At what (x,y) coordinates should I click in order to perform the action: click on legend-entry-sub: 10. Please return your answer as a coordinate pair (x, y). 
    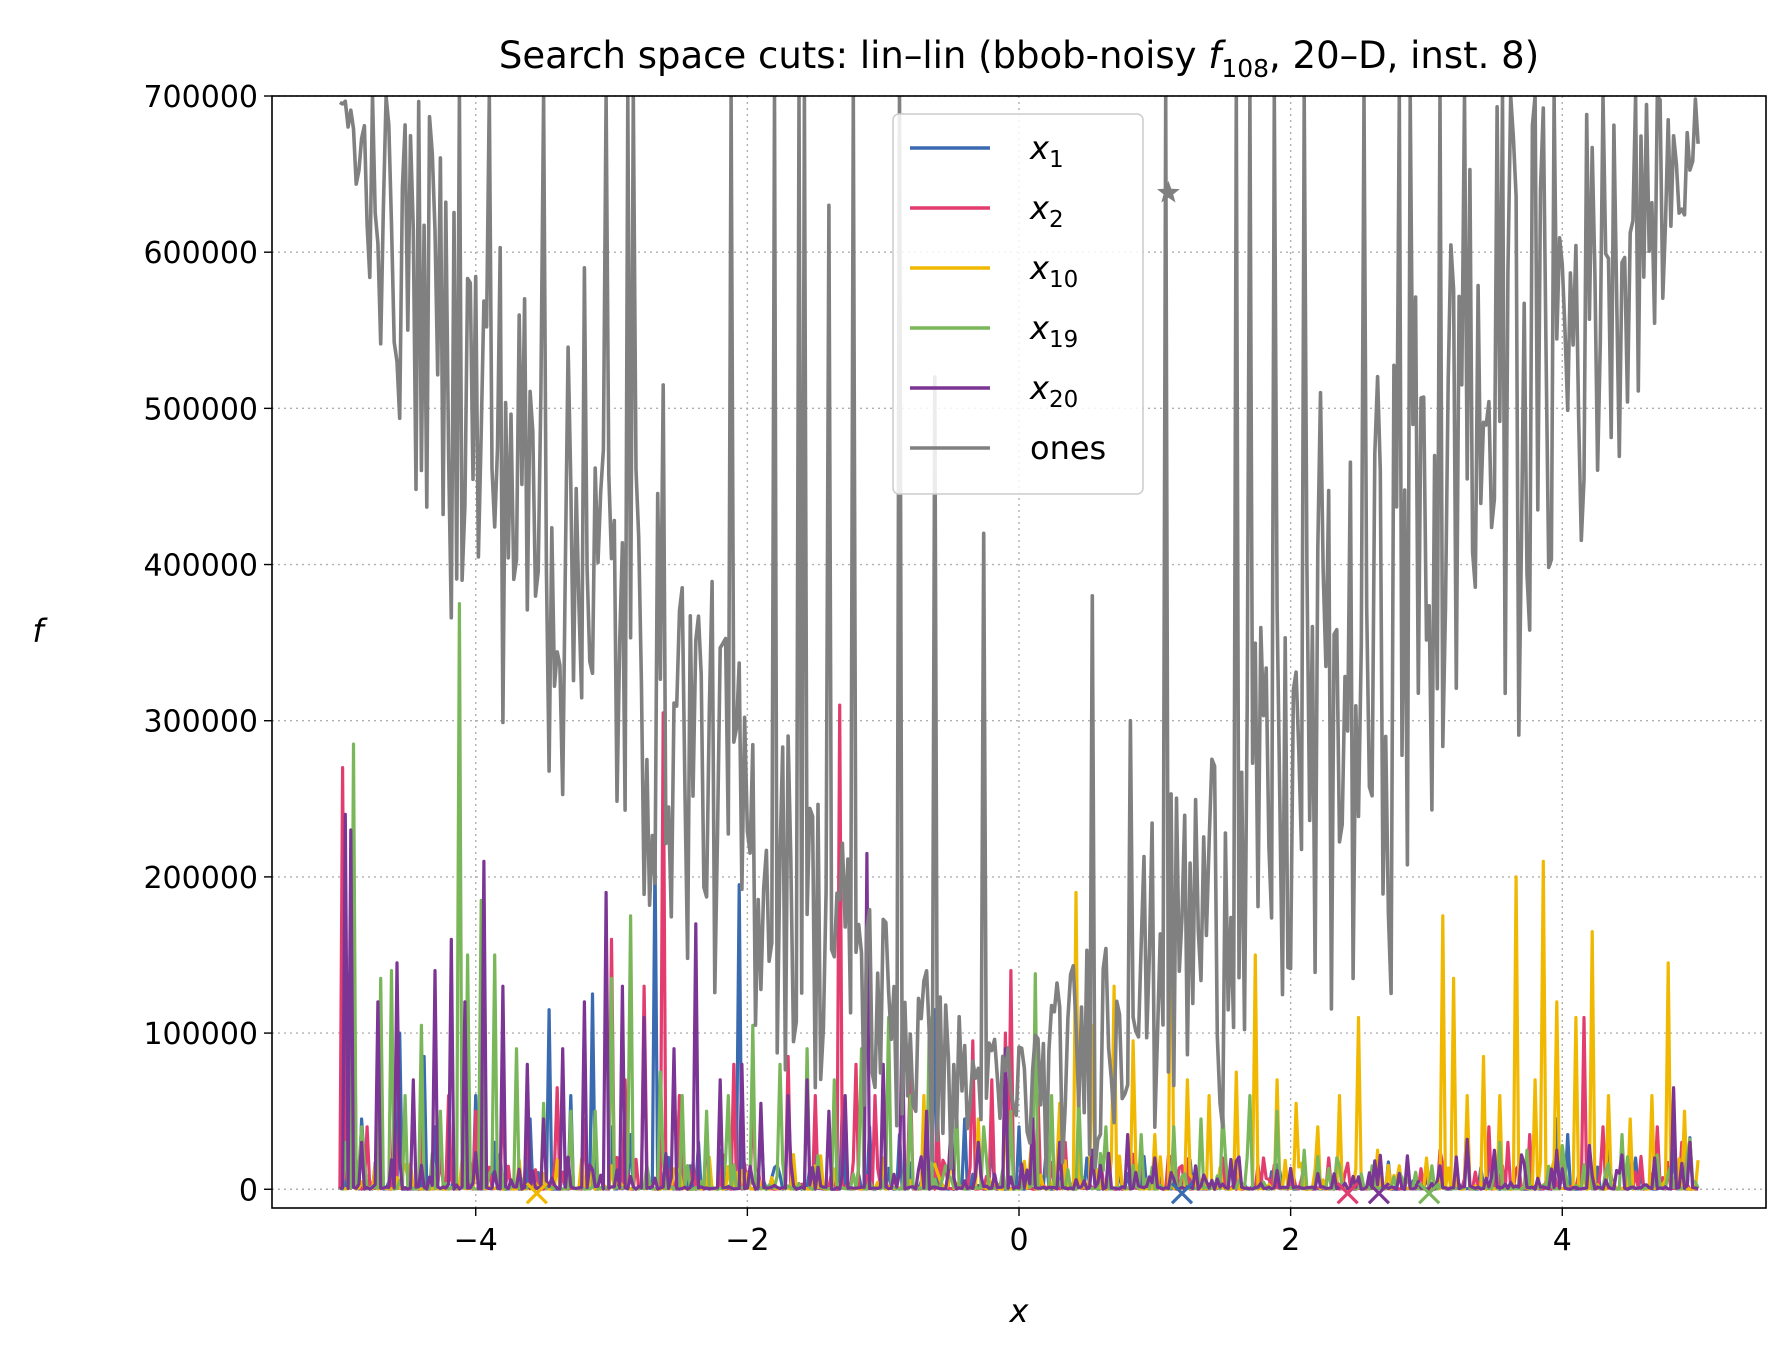
    Looking at the image, I should click on (1063, 280).